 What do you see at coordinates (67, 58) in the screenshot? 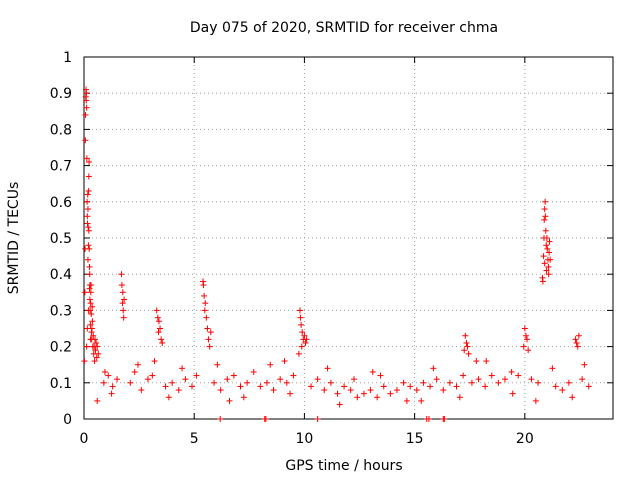
I see `y-tick-label: 1` at bounding box center [67, 58].